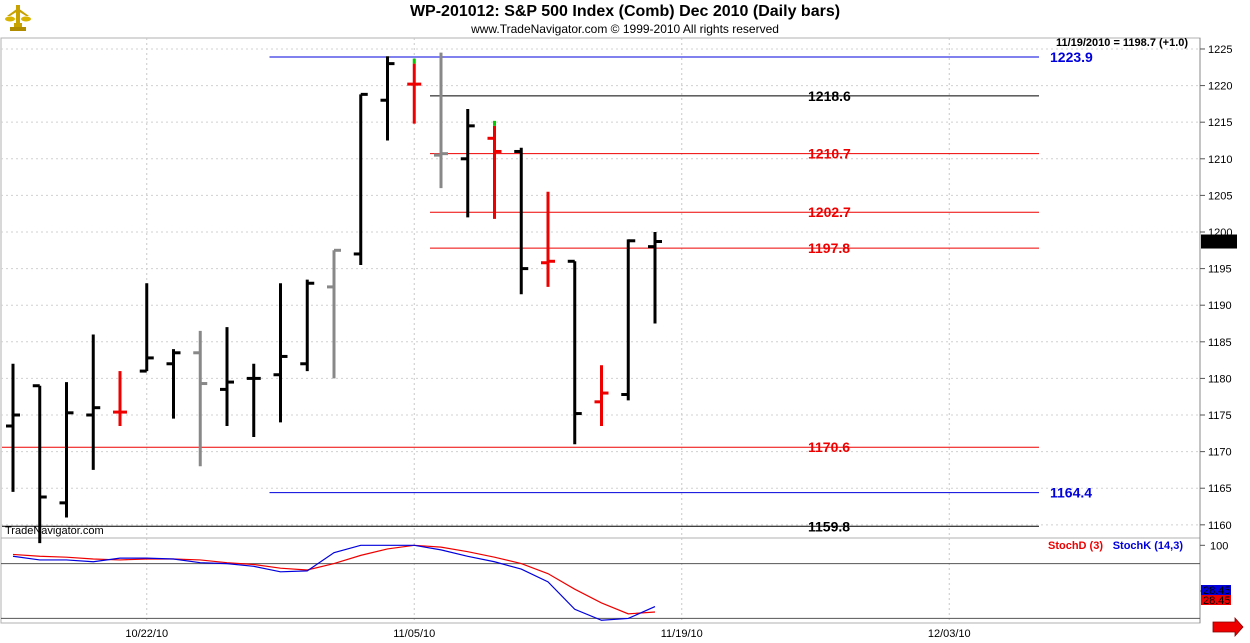  Describe the element at coordinates (1220, 196) in the screenshot. I see `price-tick-label: 1205` at that location.